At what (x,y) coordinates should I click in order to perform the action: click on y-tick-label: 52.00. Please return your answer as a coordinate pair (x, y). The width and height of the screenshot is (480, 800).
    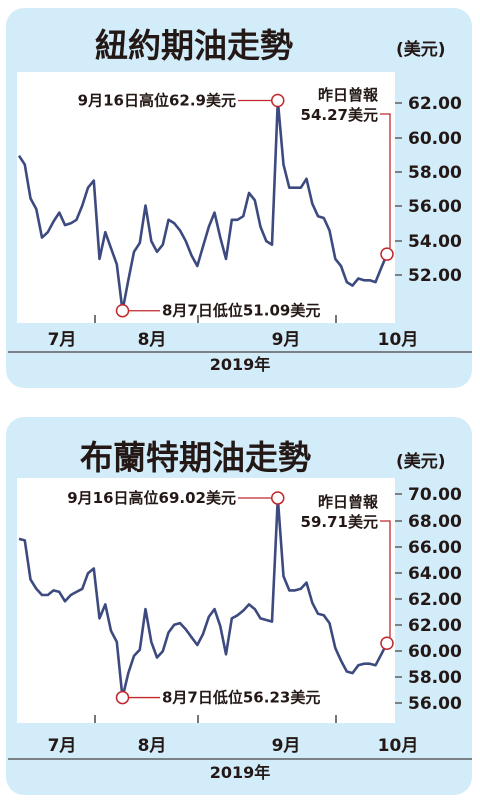
    Looking at the image, I should click on (435, 276).